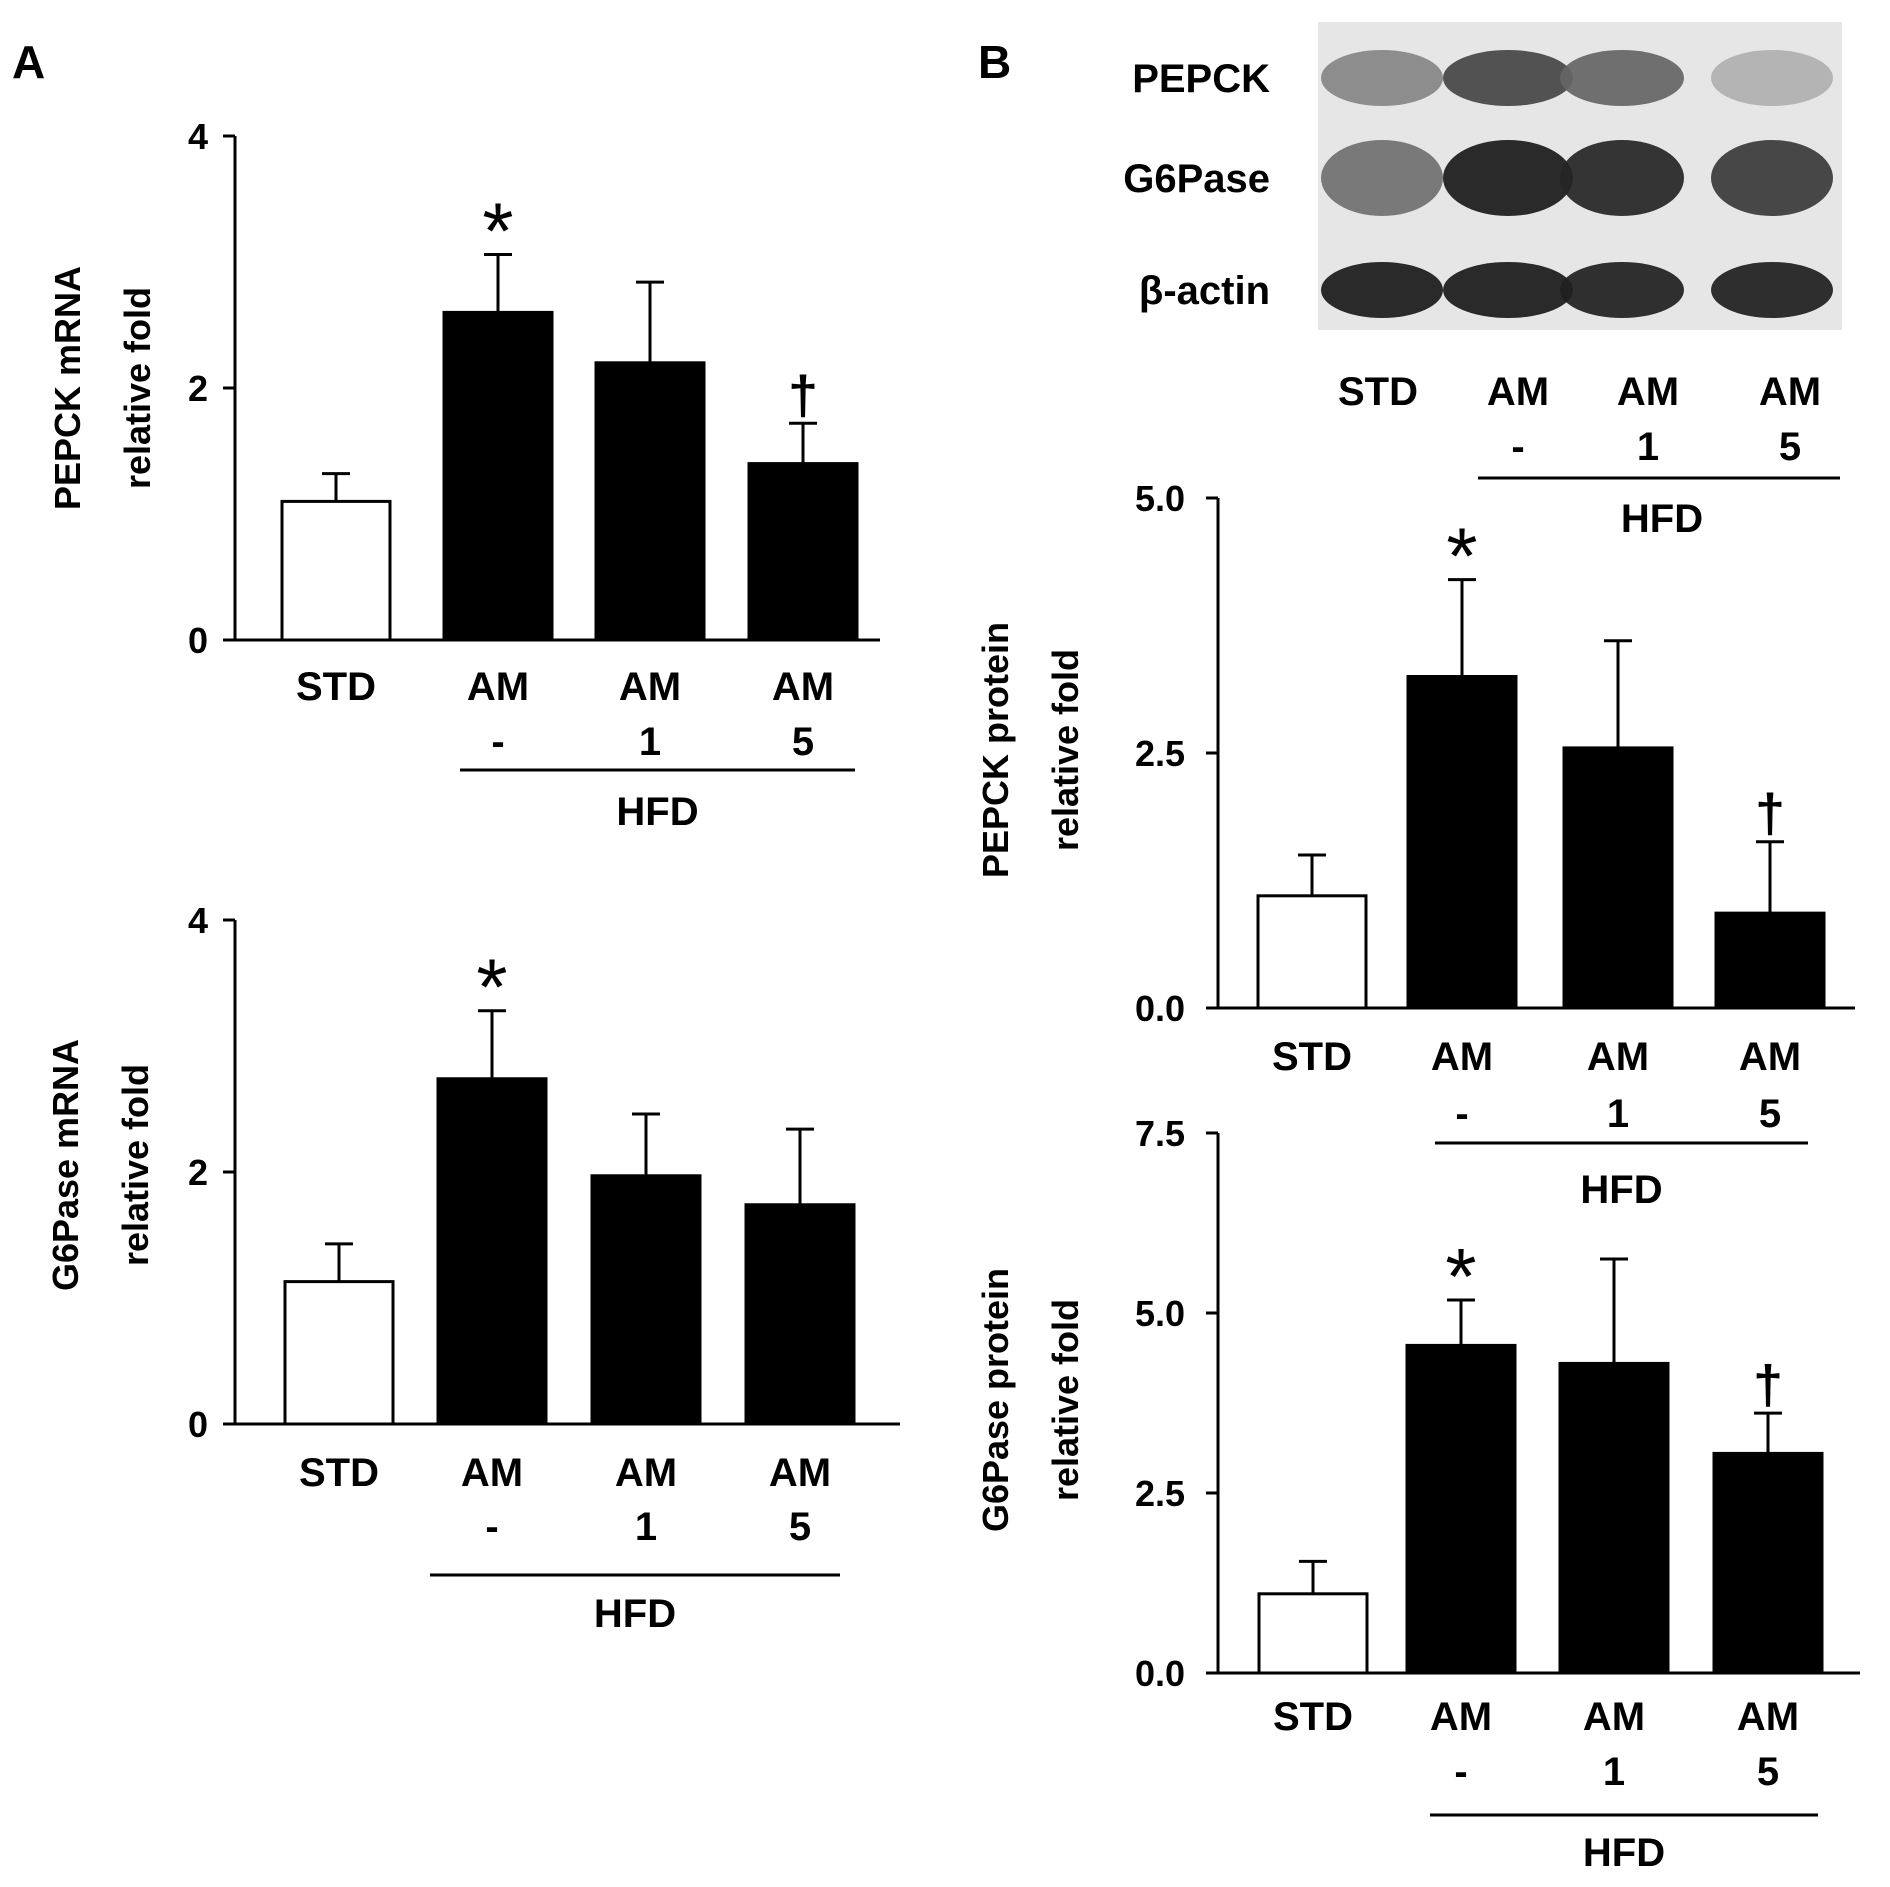 The image size is (1890, 1887). I want to click on blot-dose-label: 5, so click(1790, 447).